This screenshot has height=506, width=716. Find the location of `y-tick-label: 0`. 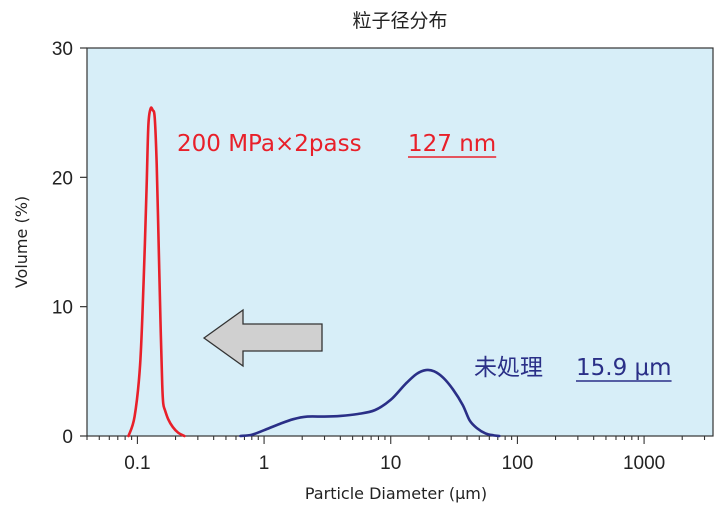

y-tick-label: 0 is located at coordinates (67, 437).